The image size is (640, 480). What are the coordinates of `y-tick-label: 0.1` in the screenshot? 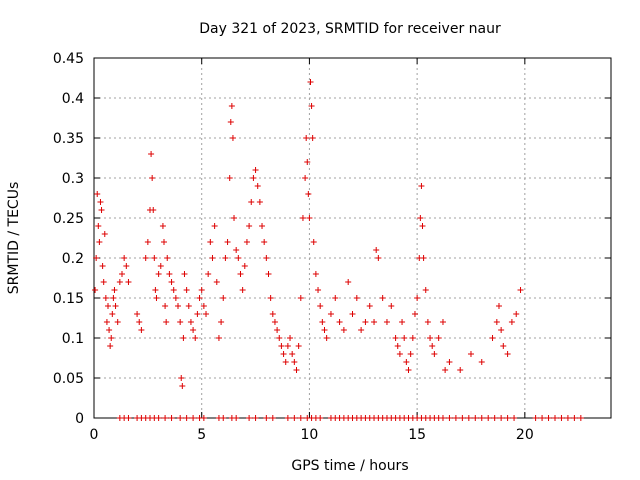 It's located at (73, 339).